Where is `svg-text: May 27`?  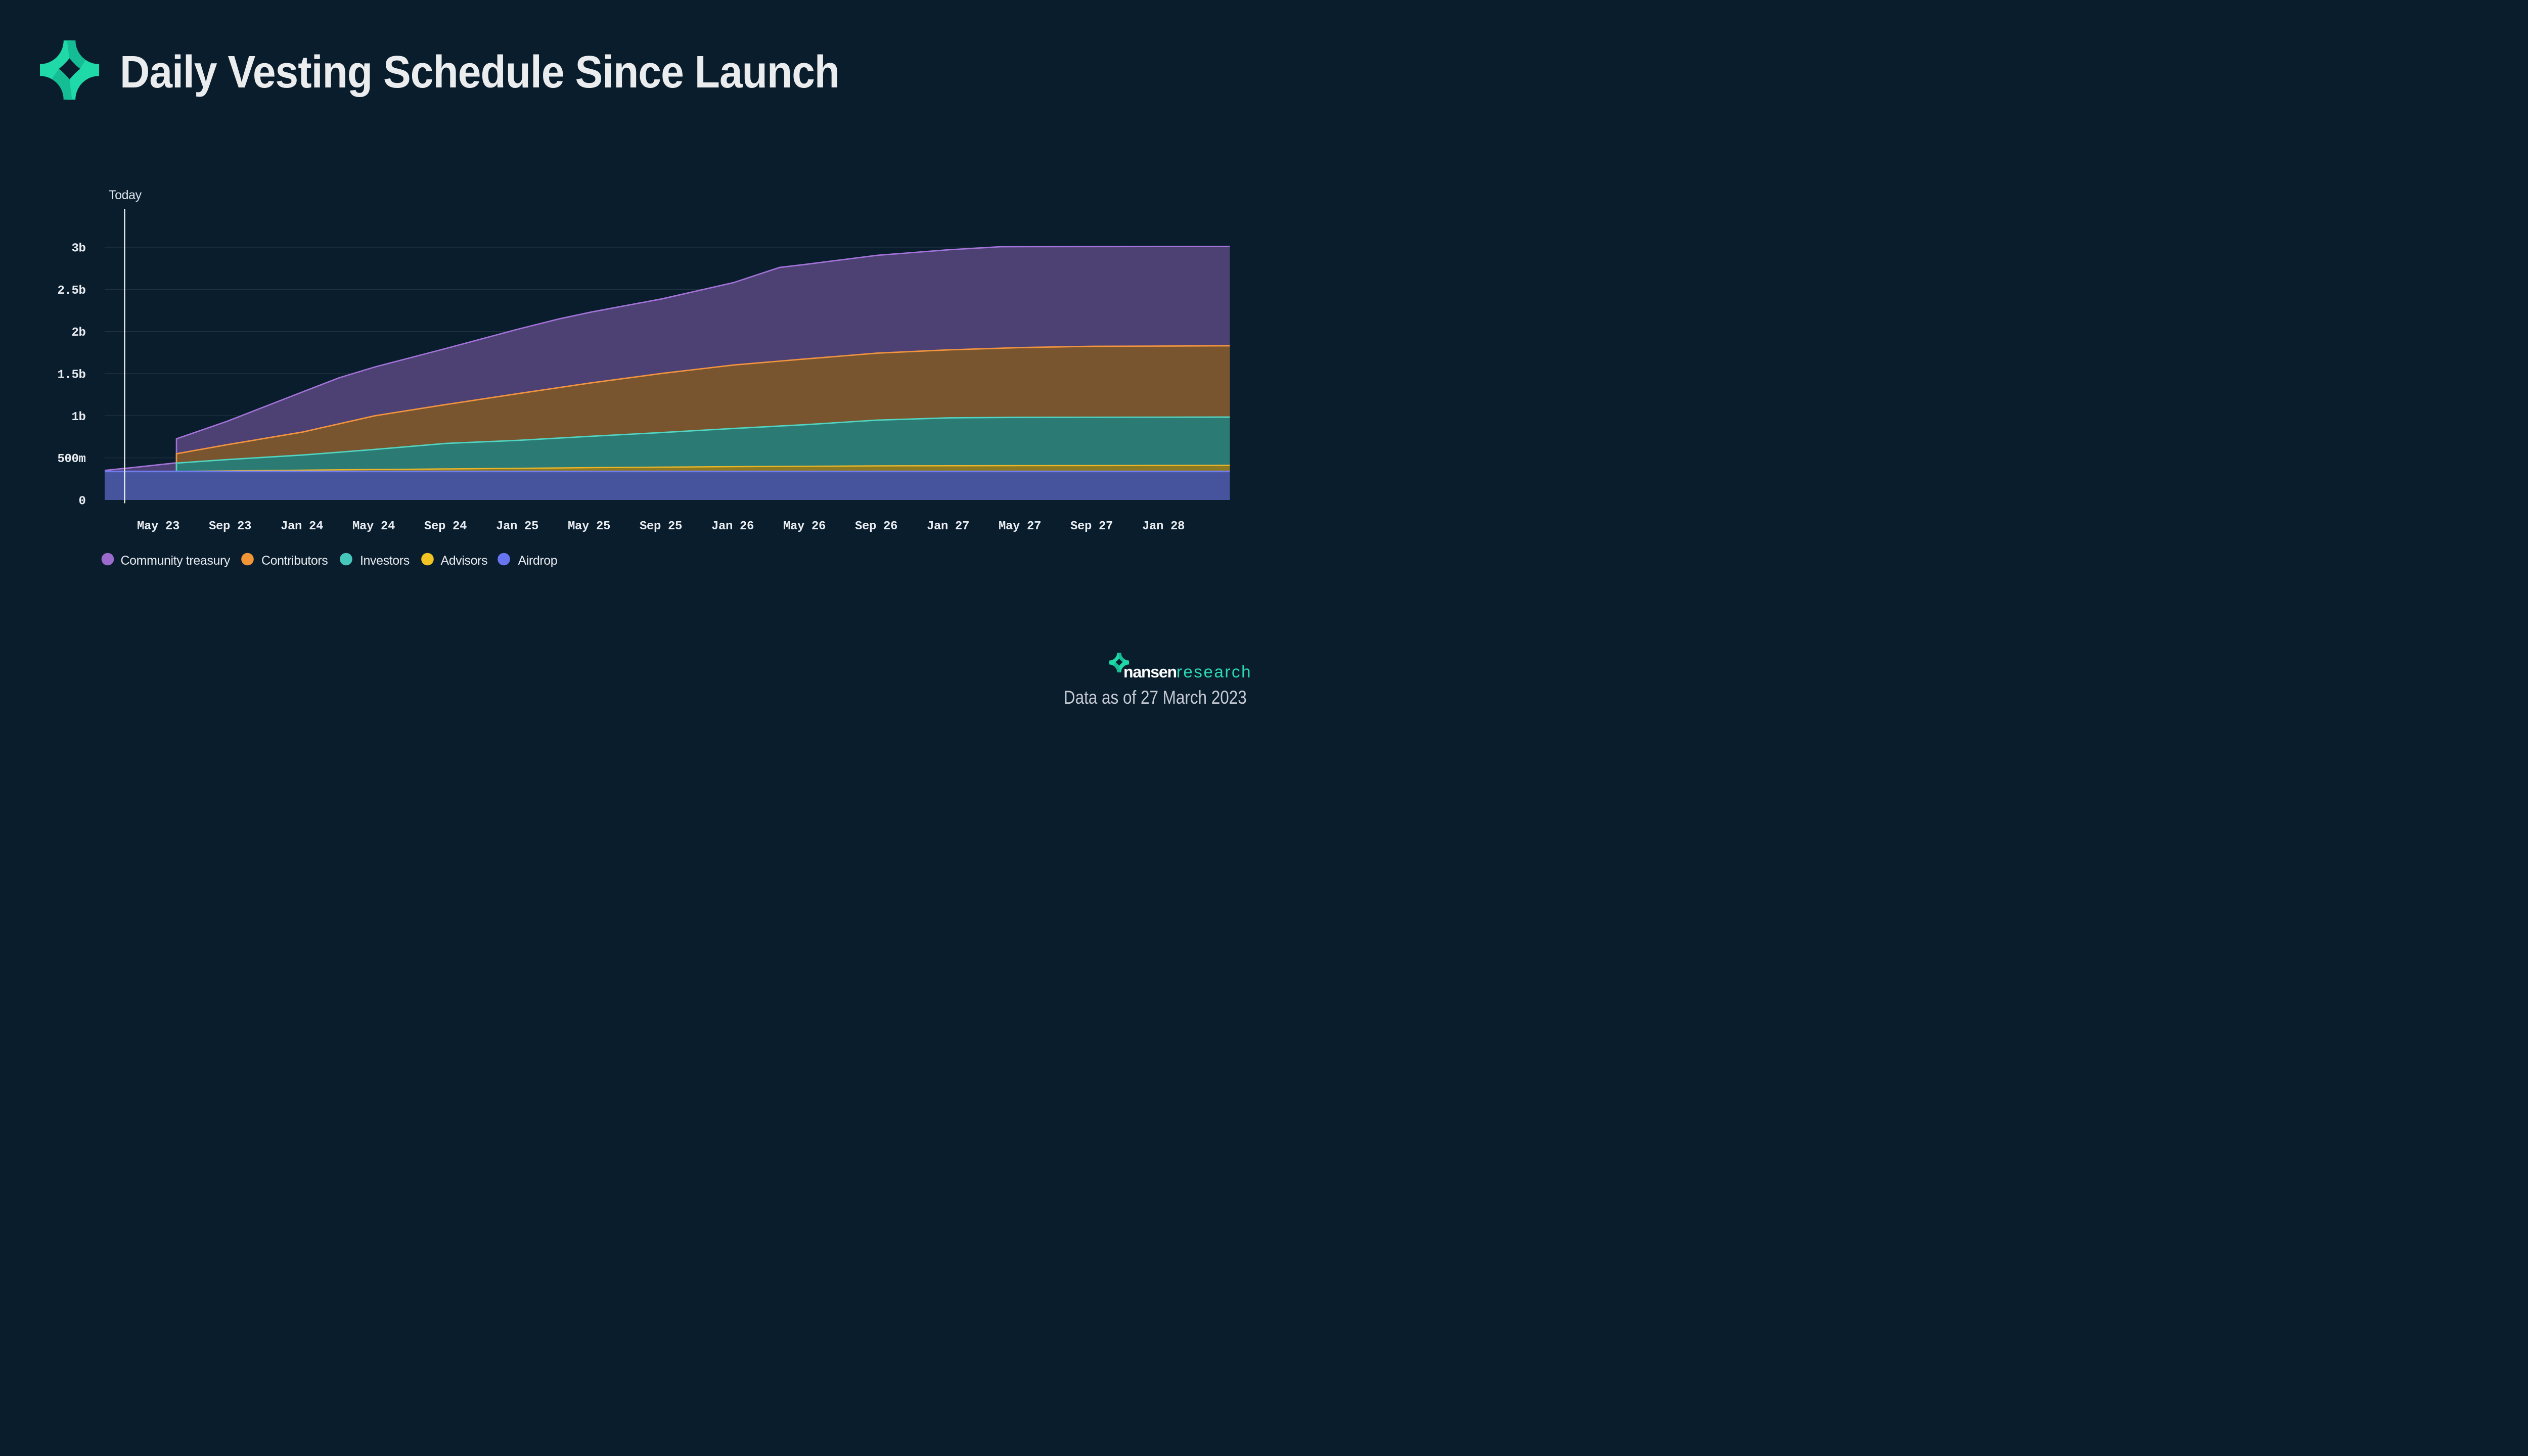
svg-text: May 27 is located at coordinates (1020, 526).